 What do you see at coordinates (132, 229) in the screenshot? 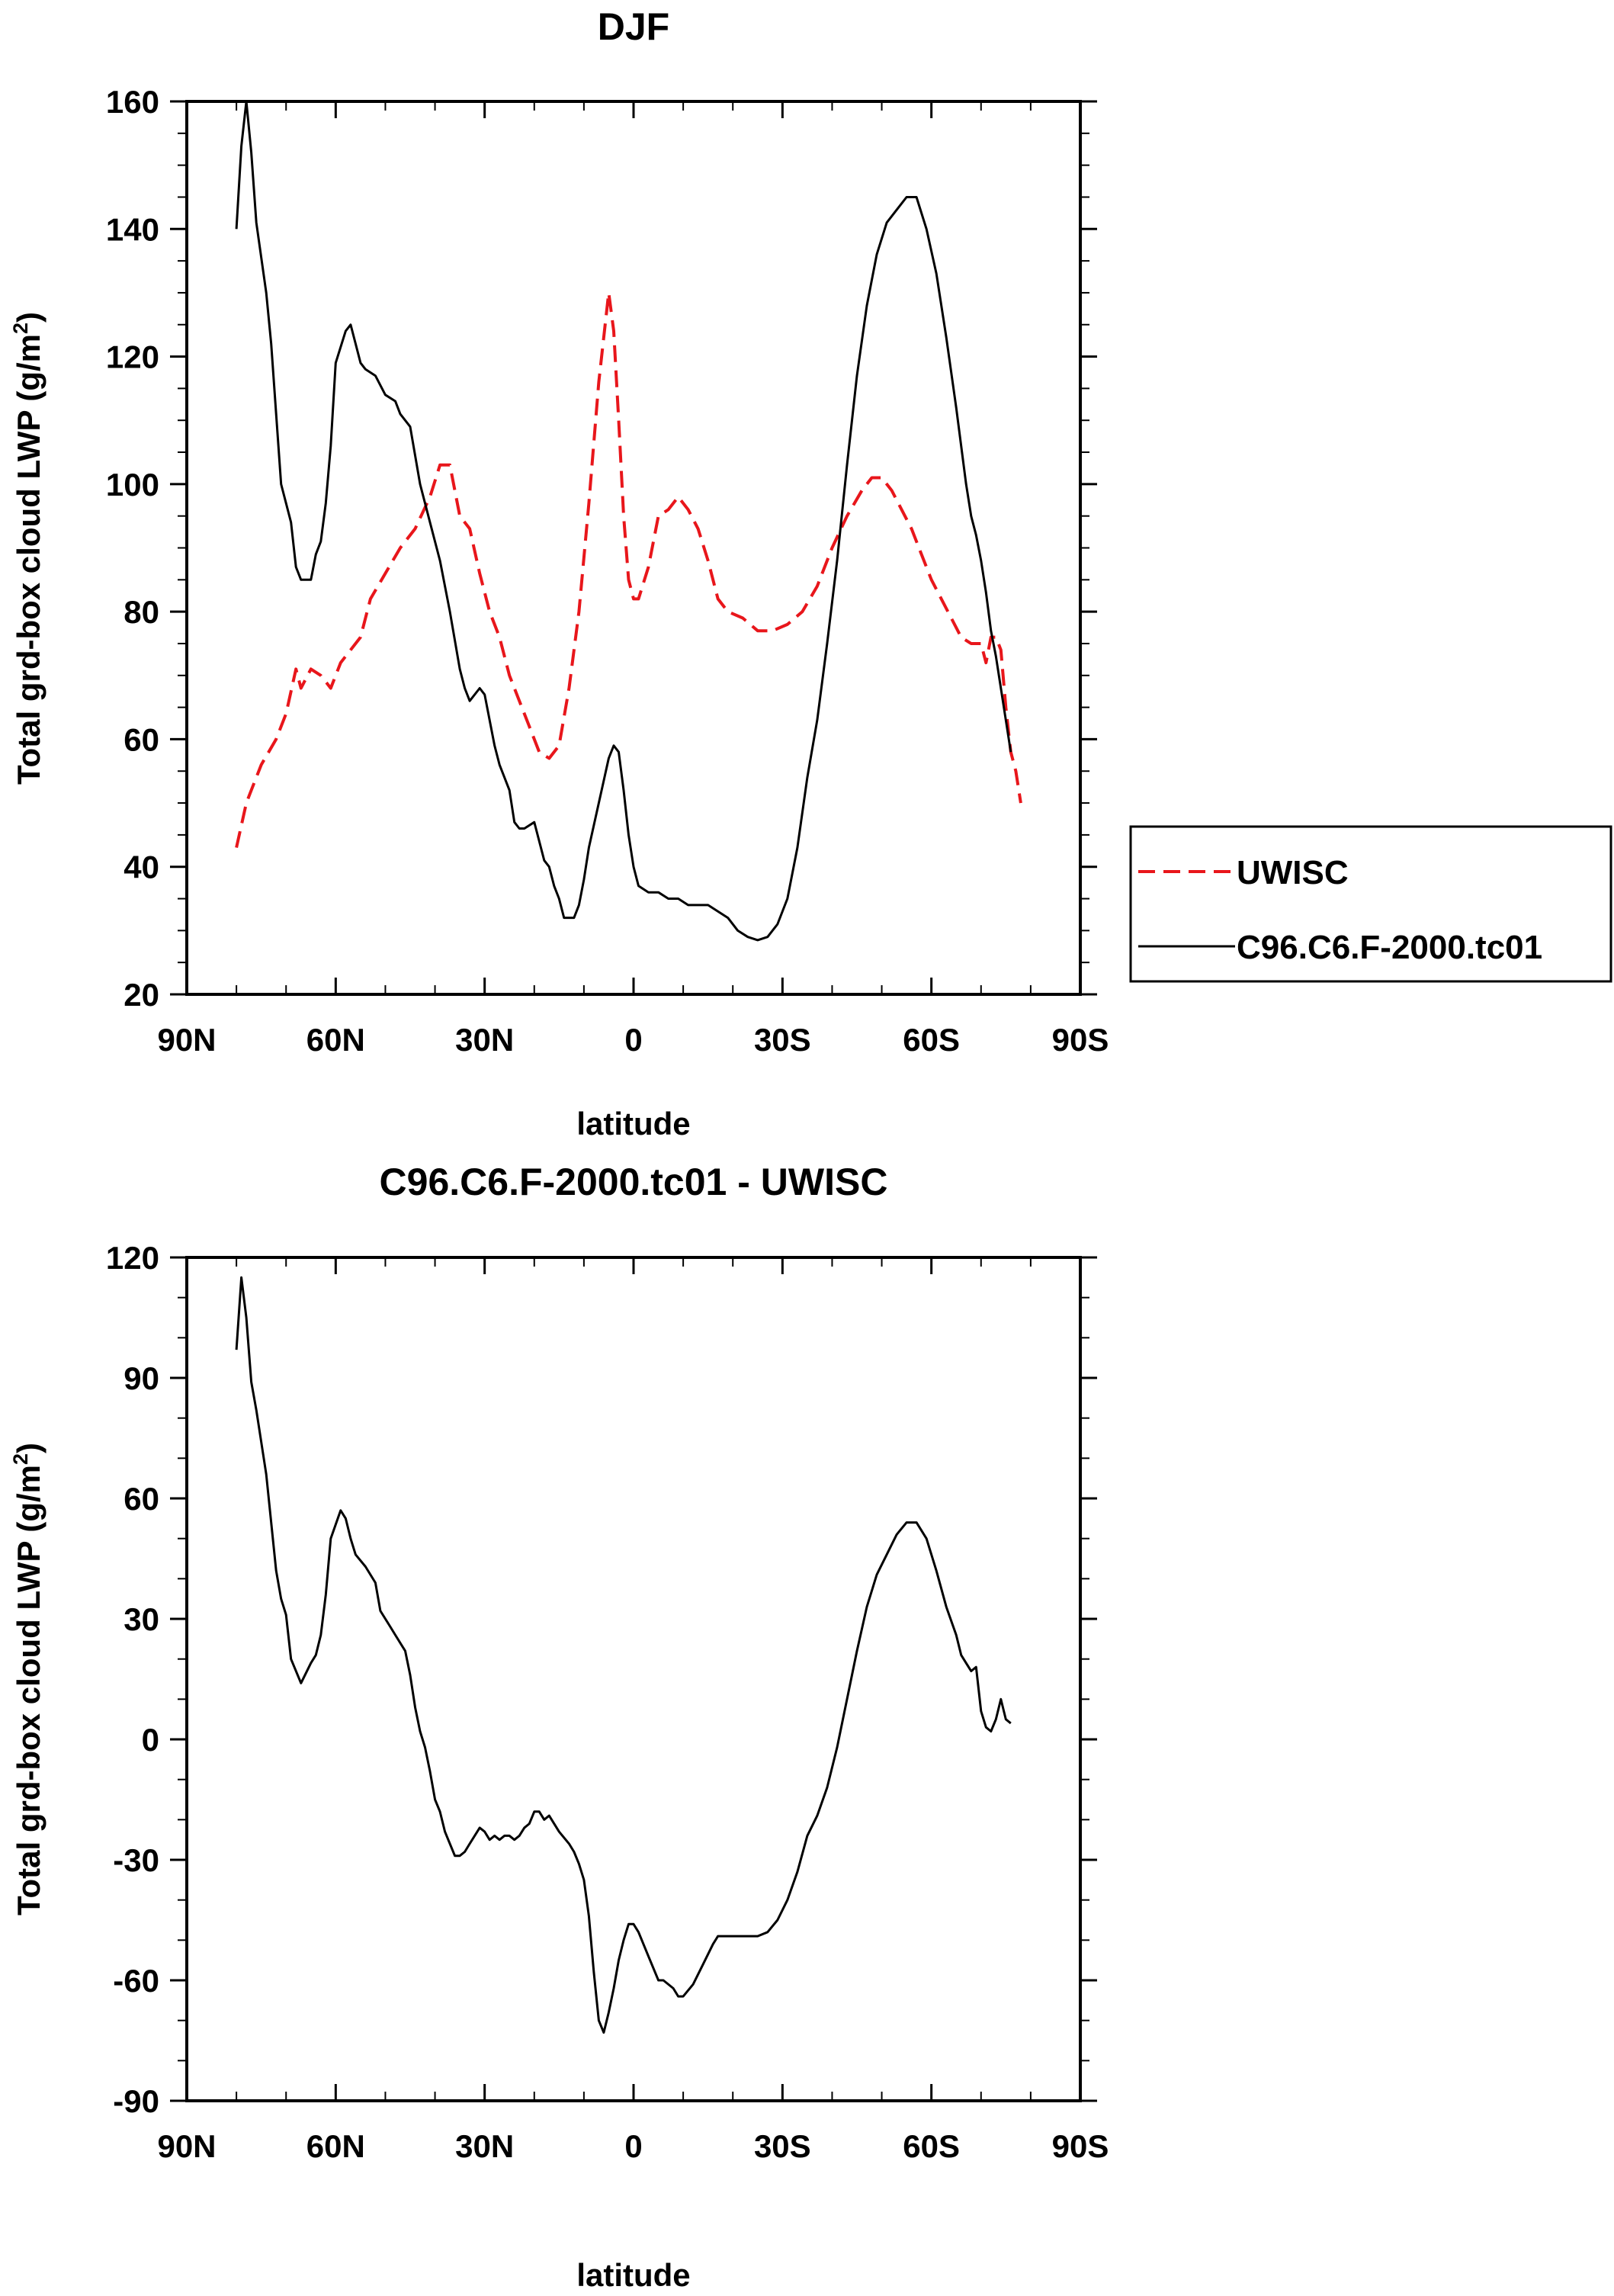
I see `y-tick-label: 140` at bounding box center [132, 229].